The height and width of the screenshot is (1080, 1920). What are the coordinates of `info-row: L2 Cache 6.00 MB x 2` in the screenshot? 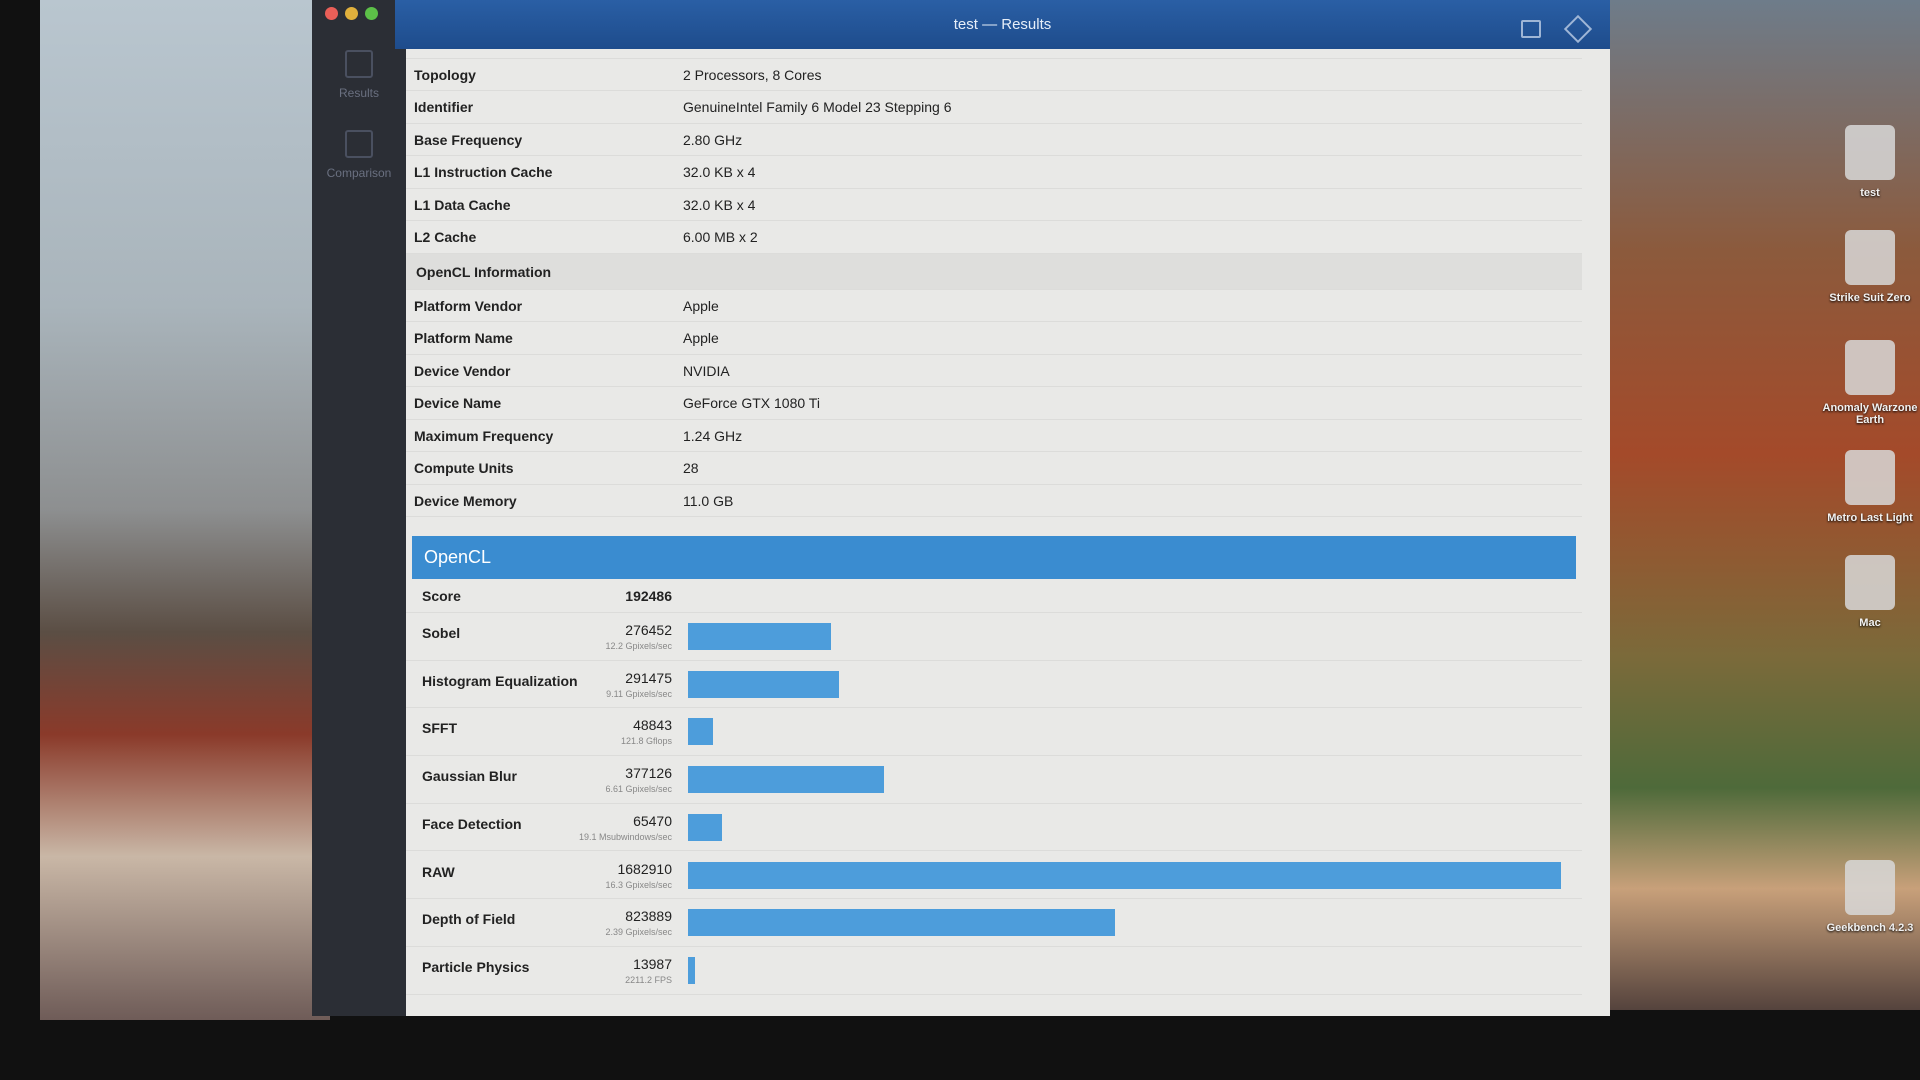 It's located at (994, 237).